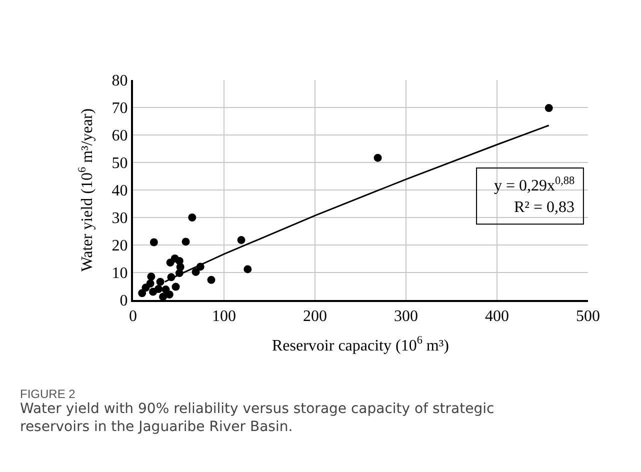  Describe the element at coordinates (588, 317) in the screenshot. I see `x-tick-label: 500` at that location.